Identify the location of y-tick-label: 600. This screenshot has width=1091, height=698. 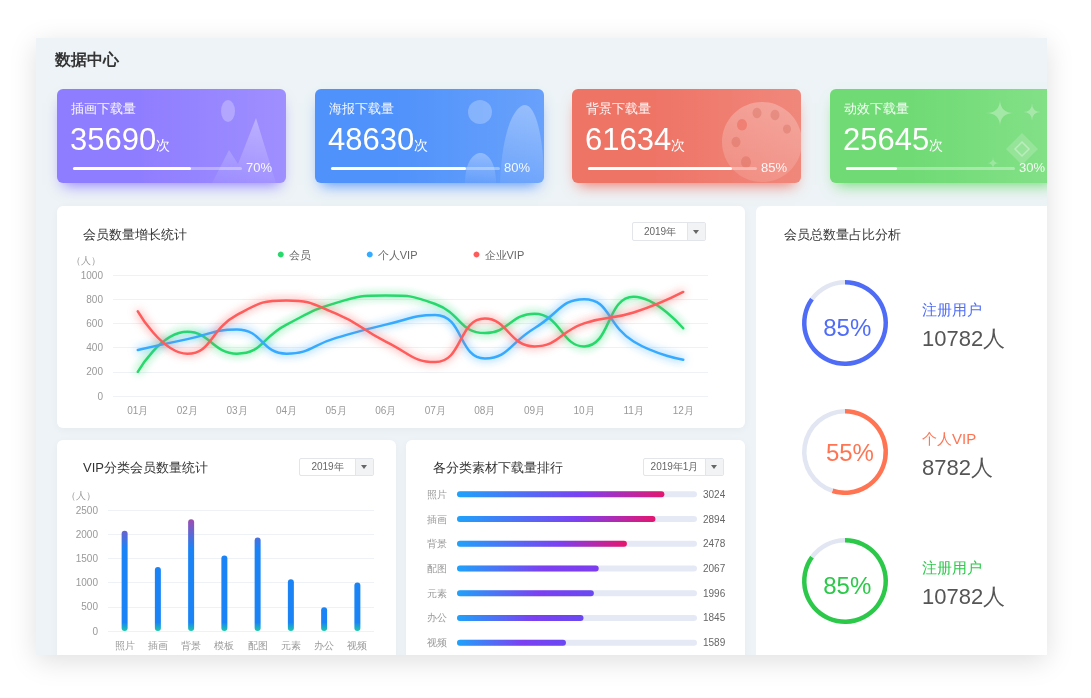
(95, 323).